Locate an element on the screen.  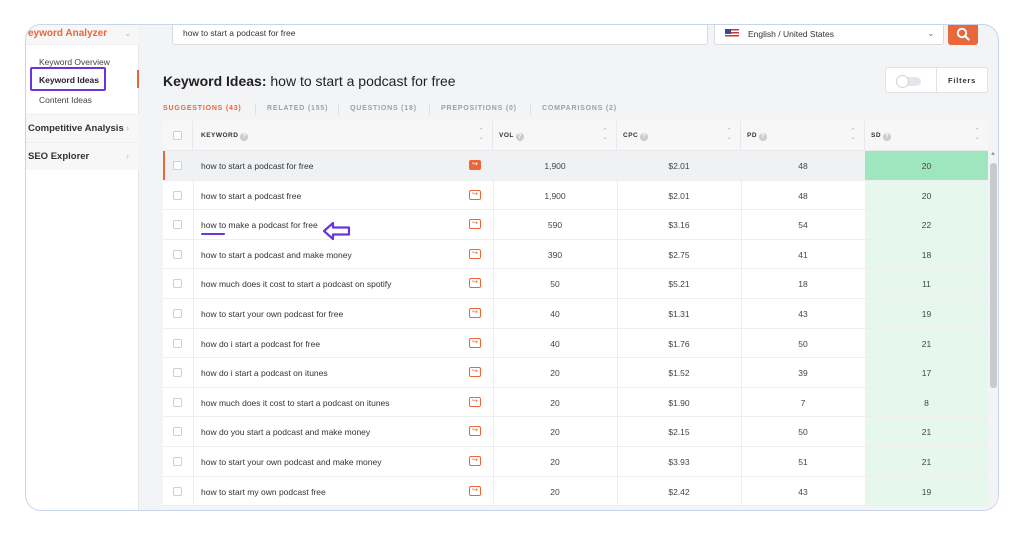
keyword-cell: how to start a podcast and make money is located at coordinates (276, 254).